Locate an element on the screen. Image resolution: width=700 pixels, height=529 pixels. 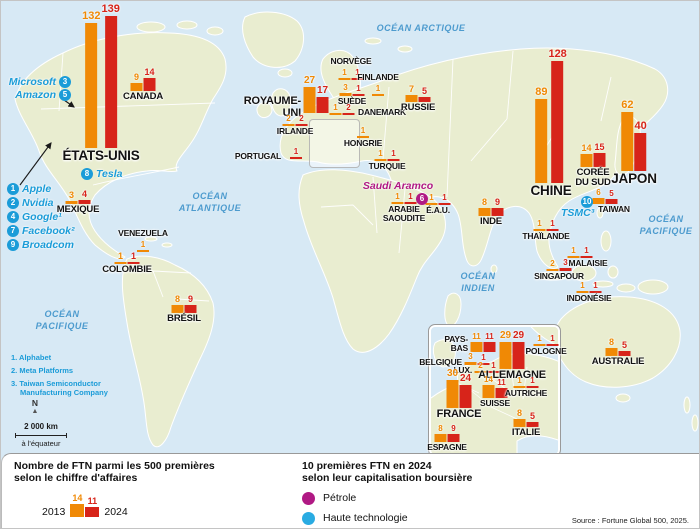
value-2013: 6 is located at coordinates (598, 193).